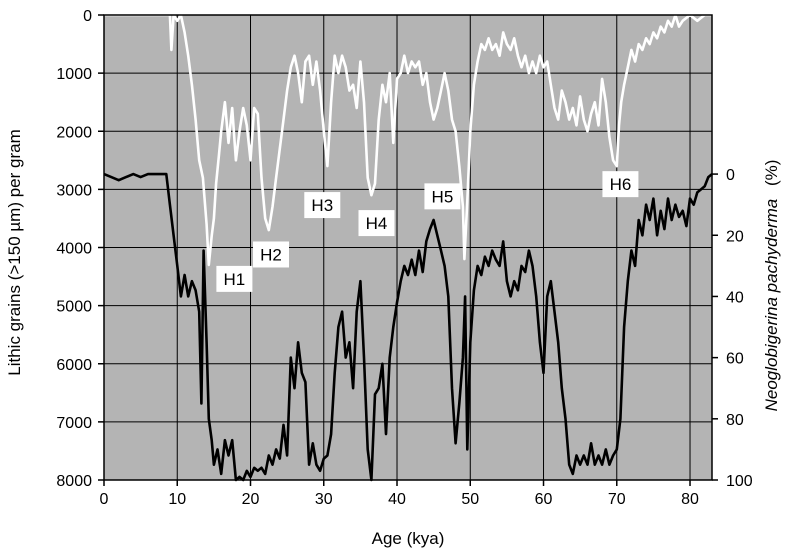 This screenshot has width=786, height=560. What do you see at coordinates (730, 175) in the screenshot?
I see `right-y-tick-label: 0` at bounding box center [730, 175].